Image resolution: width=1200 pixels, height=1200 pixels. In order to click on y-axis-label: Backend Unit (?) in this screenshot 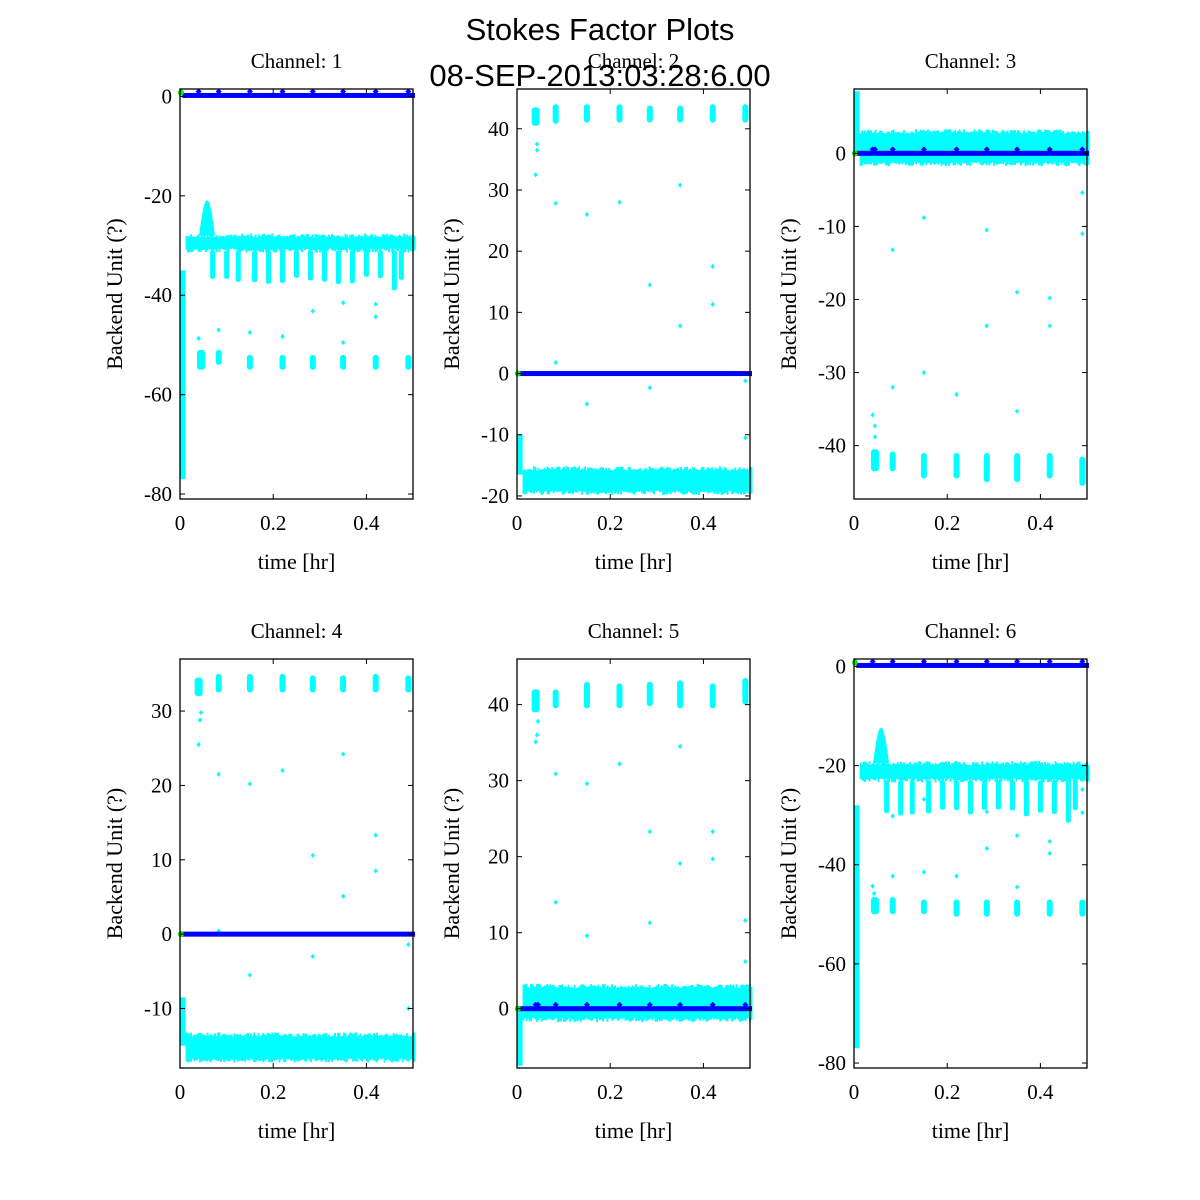, I will do `click(451, 294)`.